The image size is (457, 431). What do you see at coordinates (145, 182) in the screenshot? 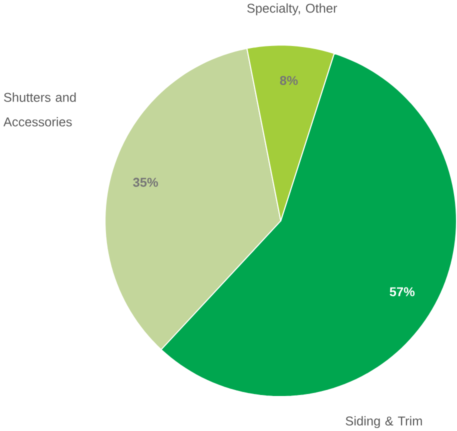
I see `data-label: 35%` at bounding box center [145, 182].